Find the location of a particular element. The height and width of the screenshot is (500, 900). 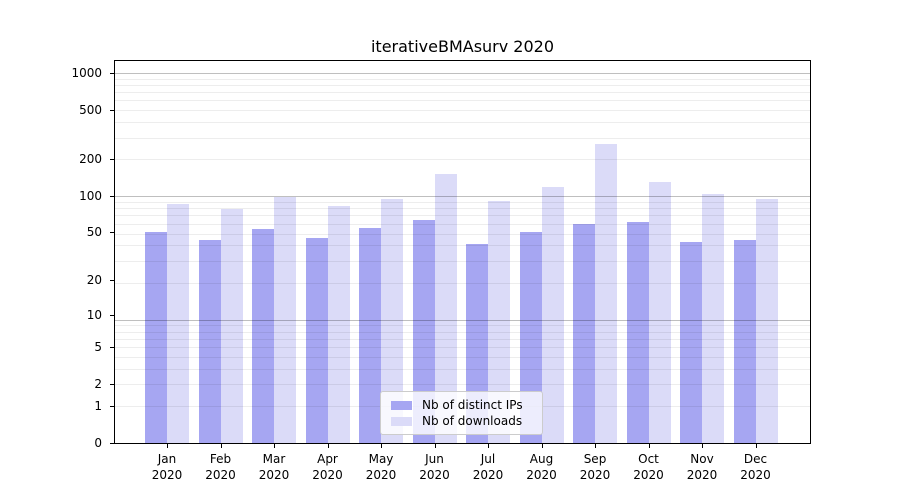

y-tick-label: 1000 is located at coordinates (86, 72).